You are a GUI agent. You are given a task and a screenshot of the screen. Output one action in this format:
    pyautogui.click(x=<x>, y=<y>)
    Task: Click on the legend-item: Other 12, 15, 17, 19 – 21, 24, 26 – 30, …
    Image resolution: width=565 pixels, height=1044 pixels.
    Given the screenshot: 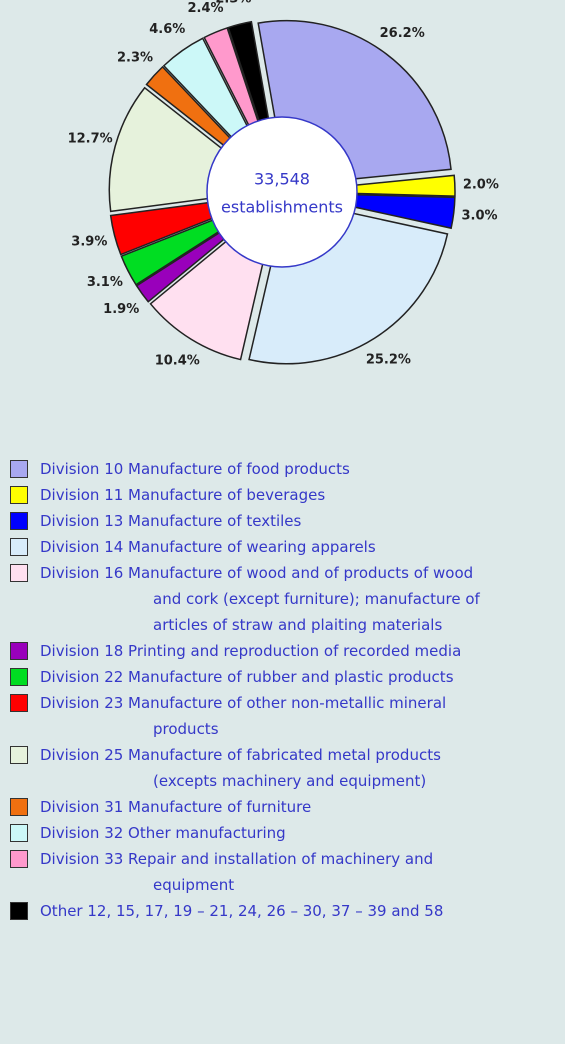 What is the action you would take?
    pyautogui.click(x=282, y=911)
    